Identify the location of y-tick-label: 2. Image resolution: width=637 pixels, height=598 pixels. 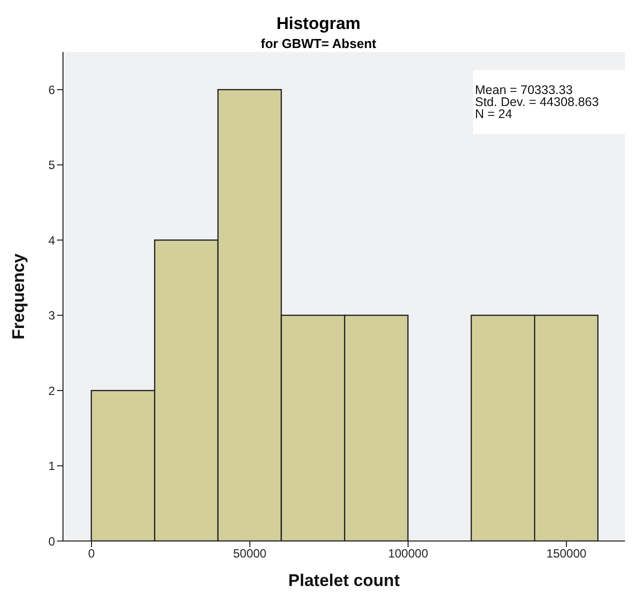
(52, 391).